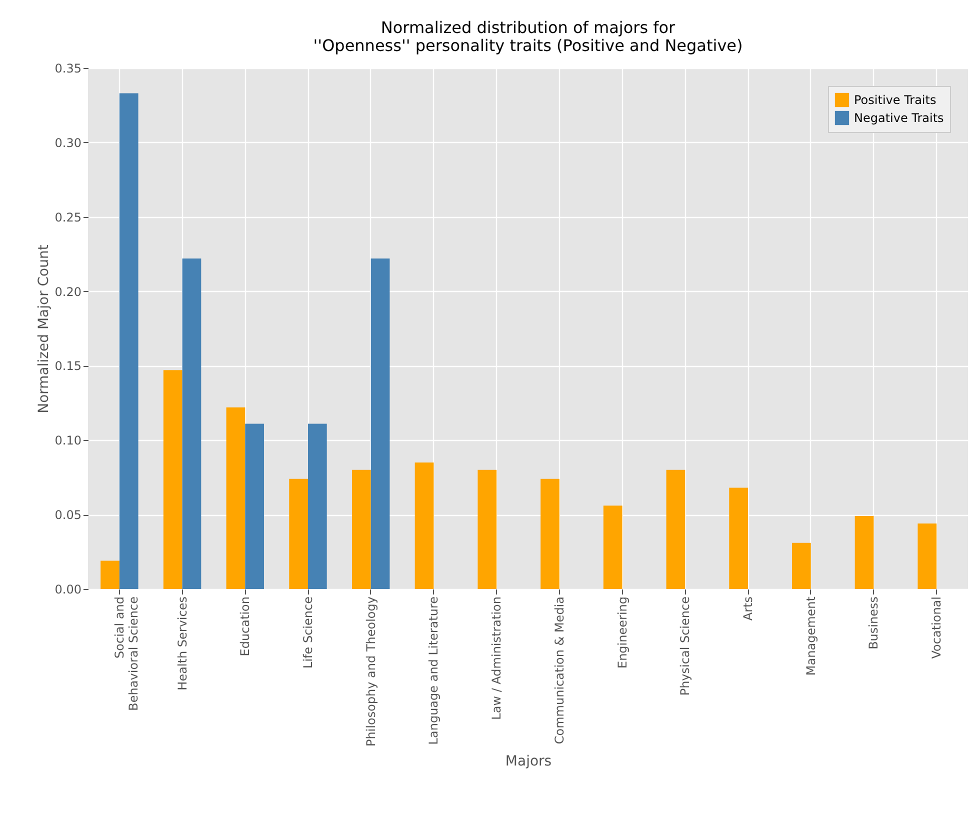 The height and width of the screenshot is (825, 969). What do you see at coordinates (497, 658) in the screenshot?
I see `x-tick-label: Law / Administration` at bounding box center [497, 658].